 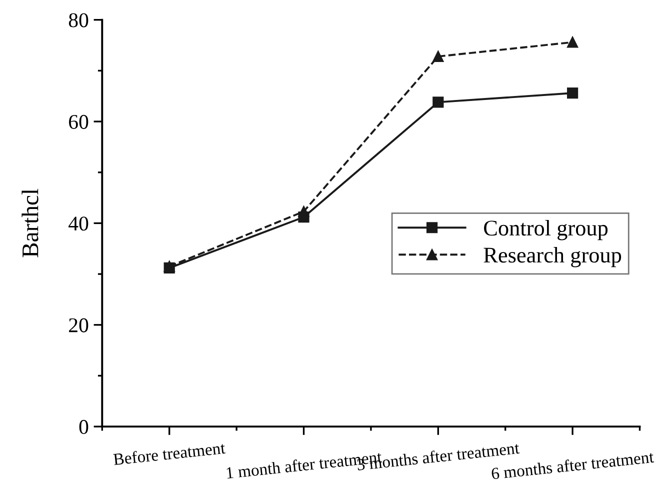 What do you see at coordinates (30, 223) in the screenshot?
I see `y-axis-title: Barthcl` at bounding box center [30, 223].